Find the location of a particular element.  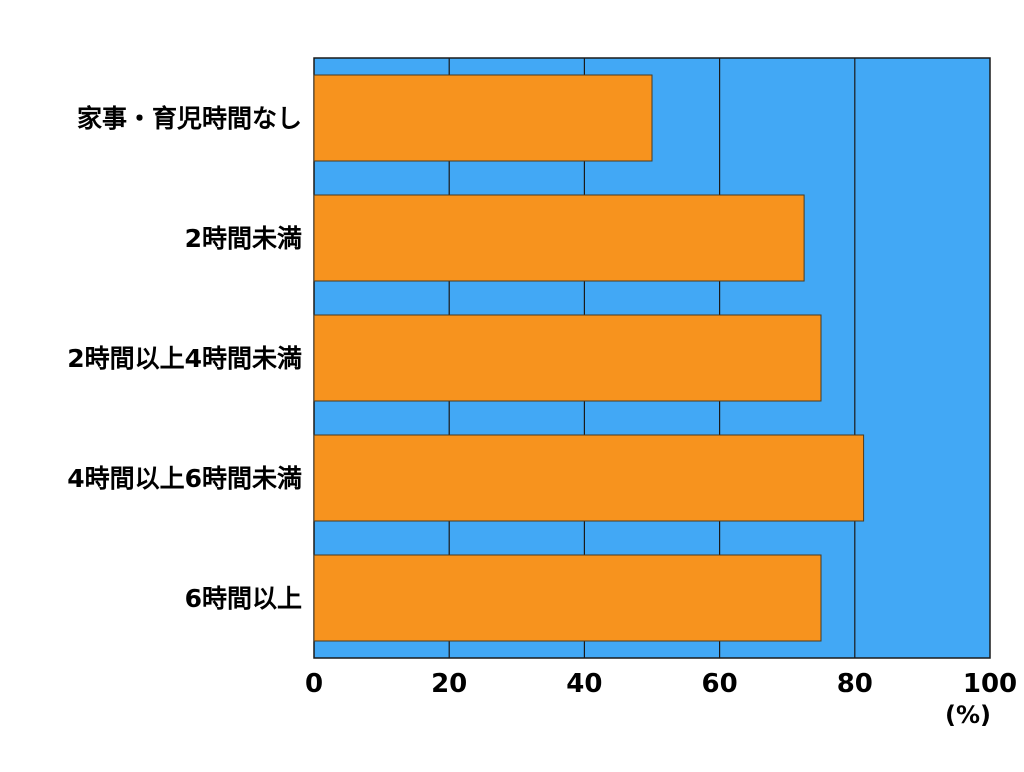

x-tick-label: 40 is located at coordinates (584, 684).